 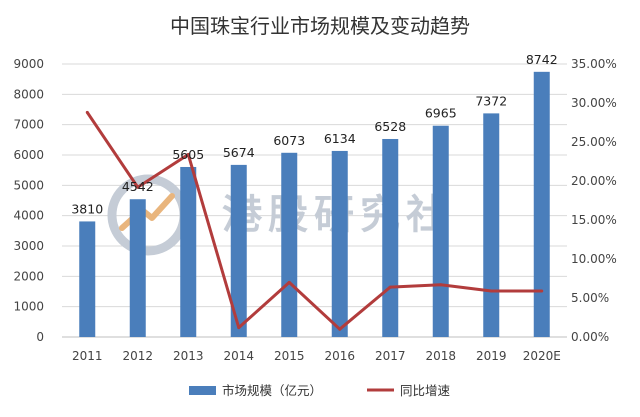 What do you see at coordinates (147, 212) in the screenshot?
I see `watermark-logo-arrow` at bounding box center [147, 212].